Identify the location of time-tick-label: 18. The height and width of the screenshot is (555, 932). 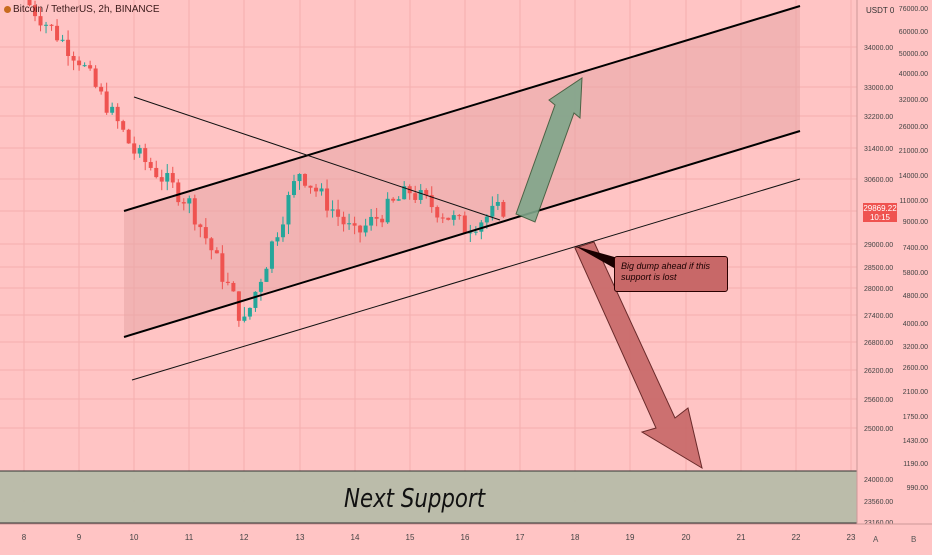
(575, 537).